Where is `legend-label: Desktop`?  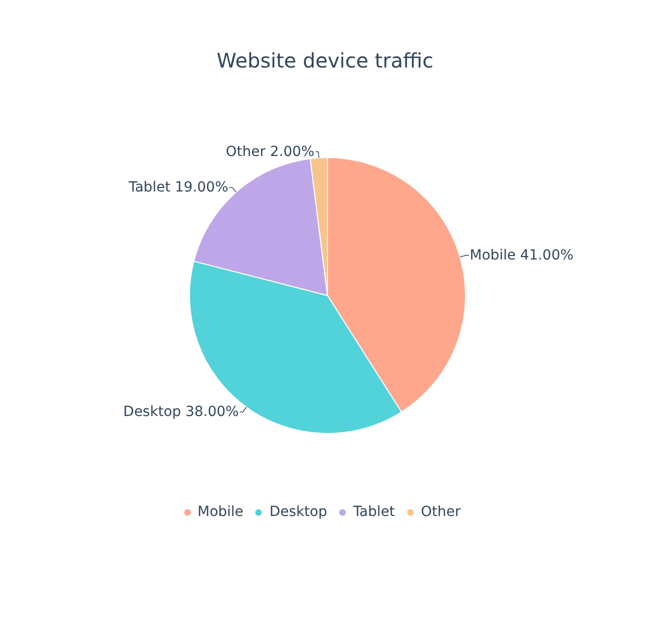
legend-label: Desktop is located at coordinates (298, 512).